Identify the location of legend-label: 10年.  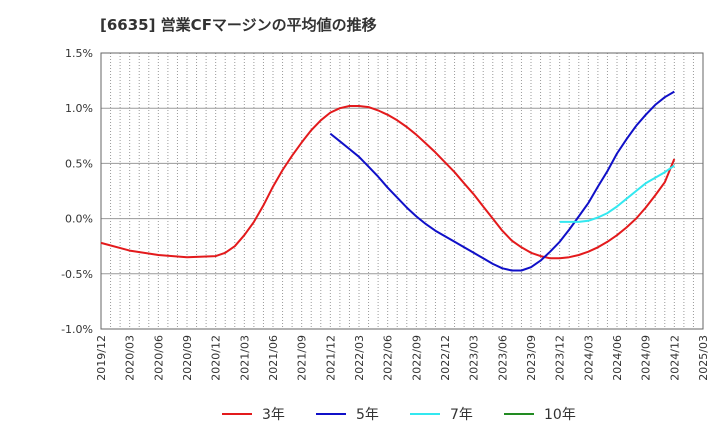
(560, 415).